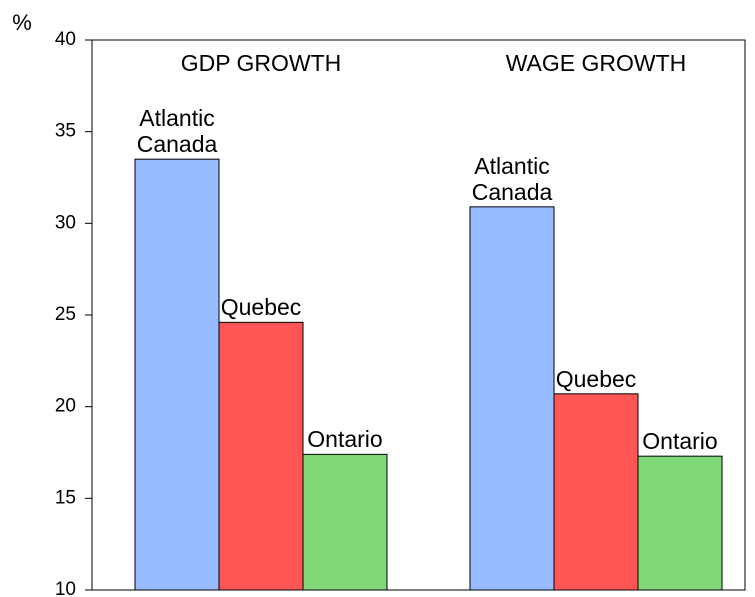 Image resolution: width=755 pixels, height=597 pixels. What do you see at coordinates (65, 314) in the screenshot?
I see `y-tick-label: 25` at bounding box center [65, 314].